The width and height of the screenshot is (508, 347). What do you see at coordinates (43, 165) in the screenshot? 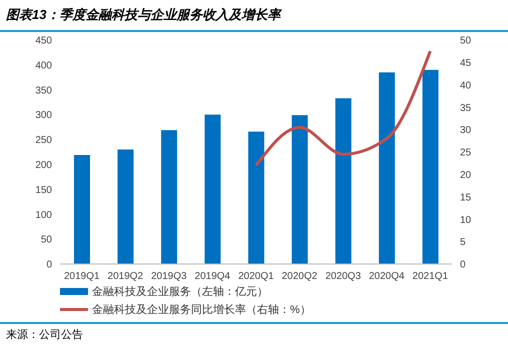
I see `y-tick-label: 200` at bounding box center [43, 165].